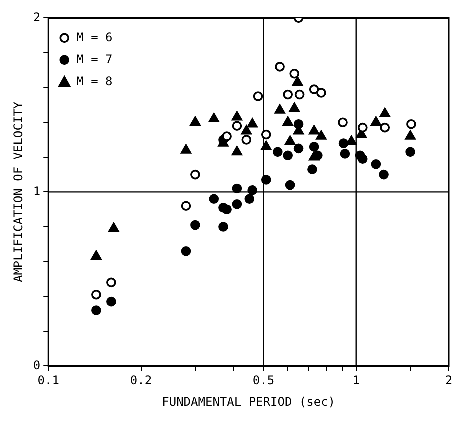 The height and width of the screenshot is (422, 471). What do you see at coordinates (141, 381) in the screenshot?
I see `x-tick-label: 0.2` at bounding box center [141, 381].